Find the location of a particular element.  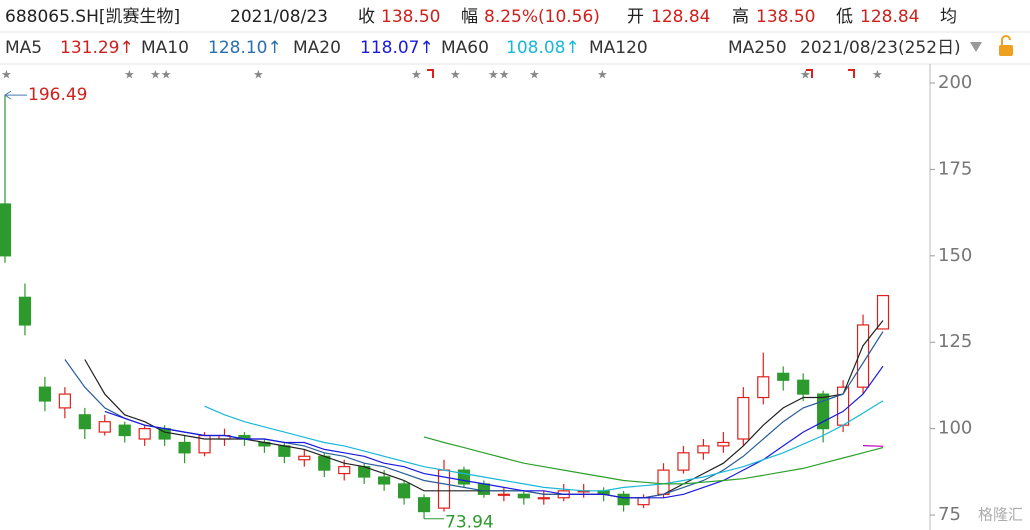

y-tick-label: 175 is located at coordinates (955, 168).